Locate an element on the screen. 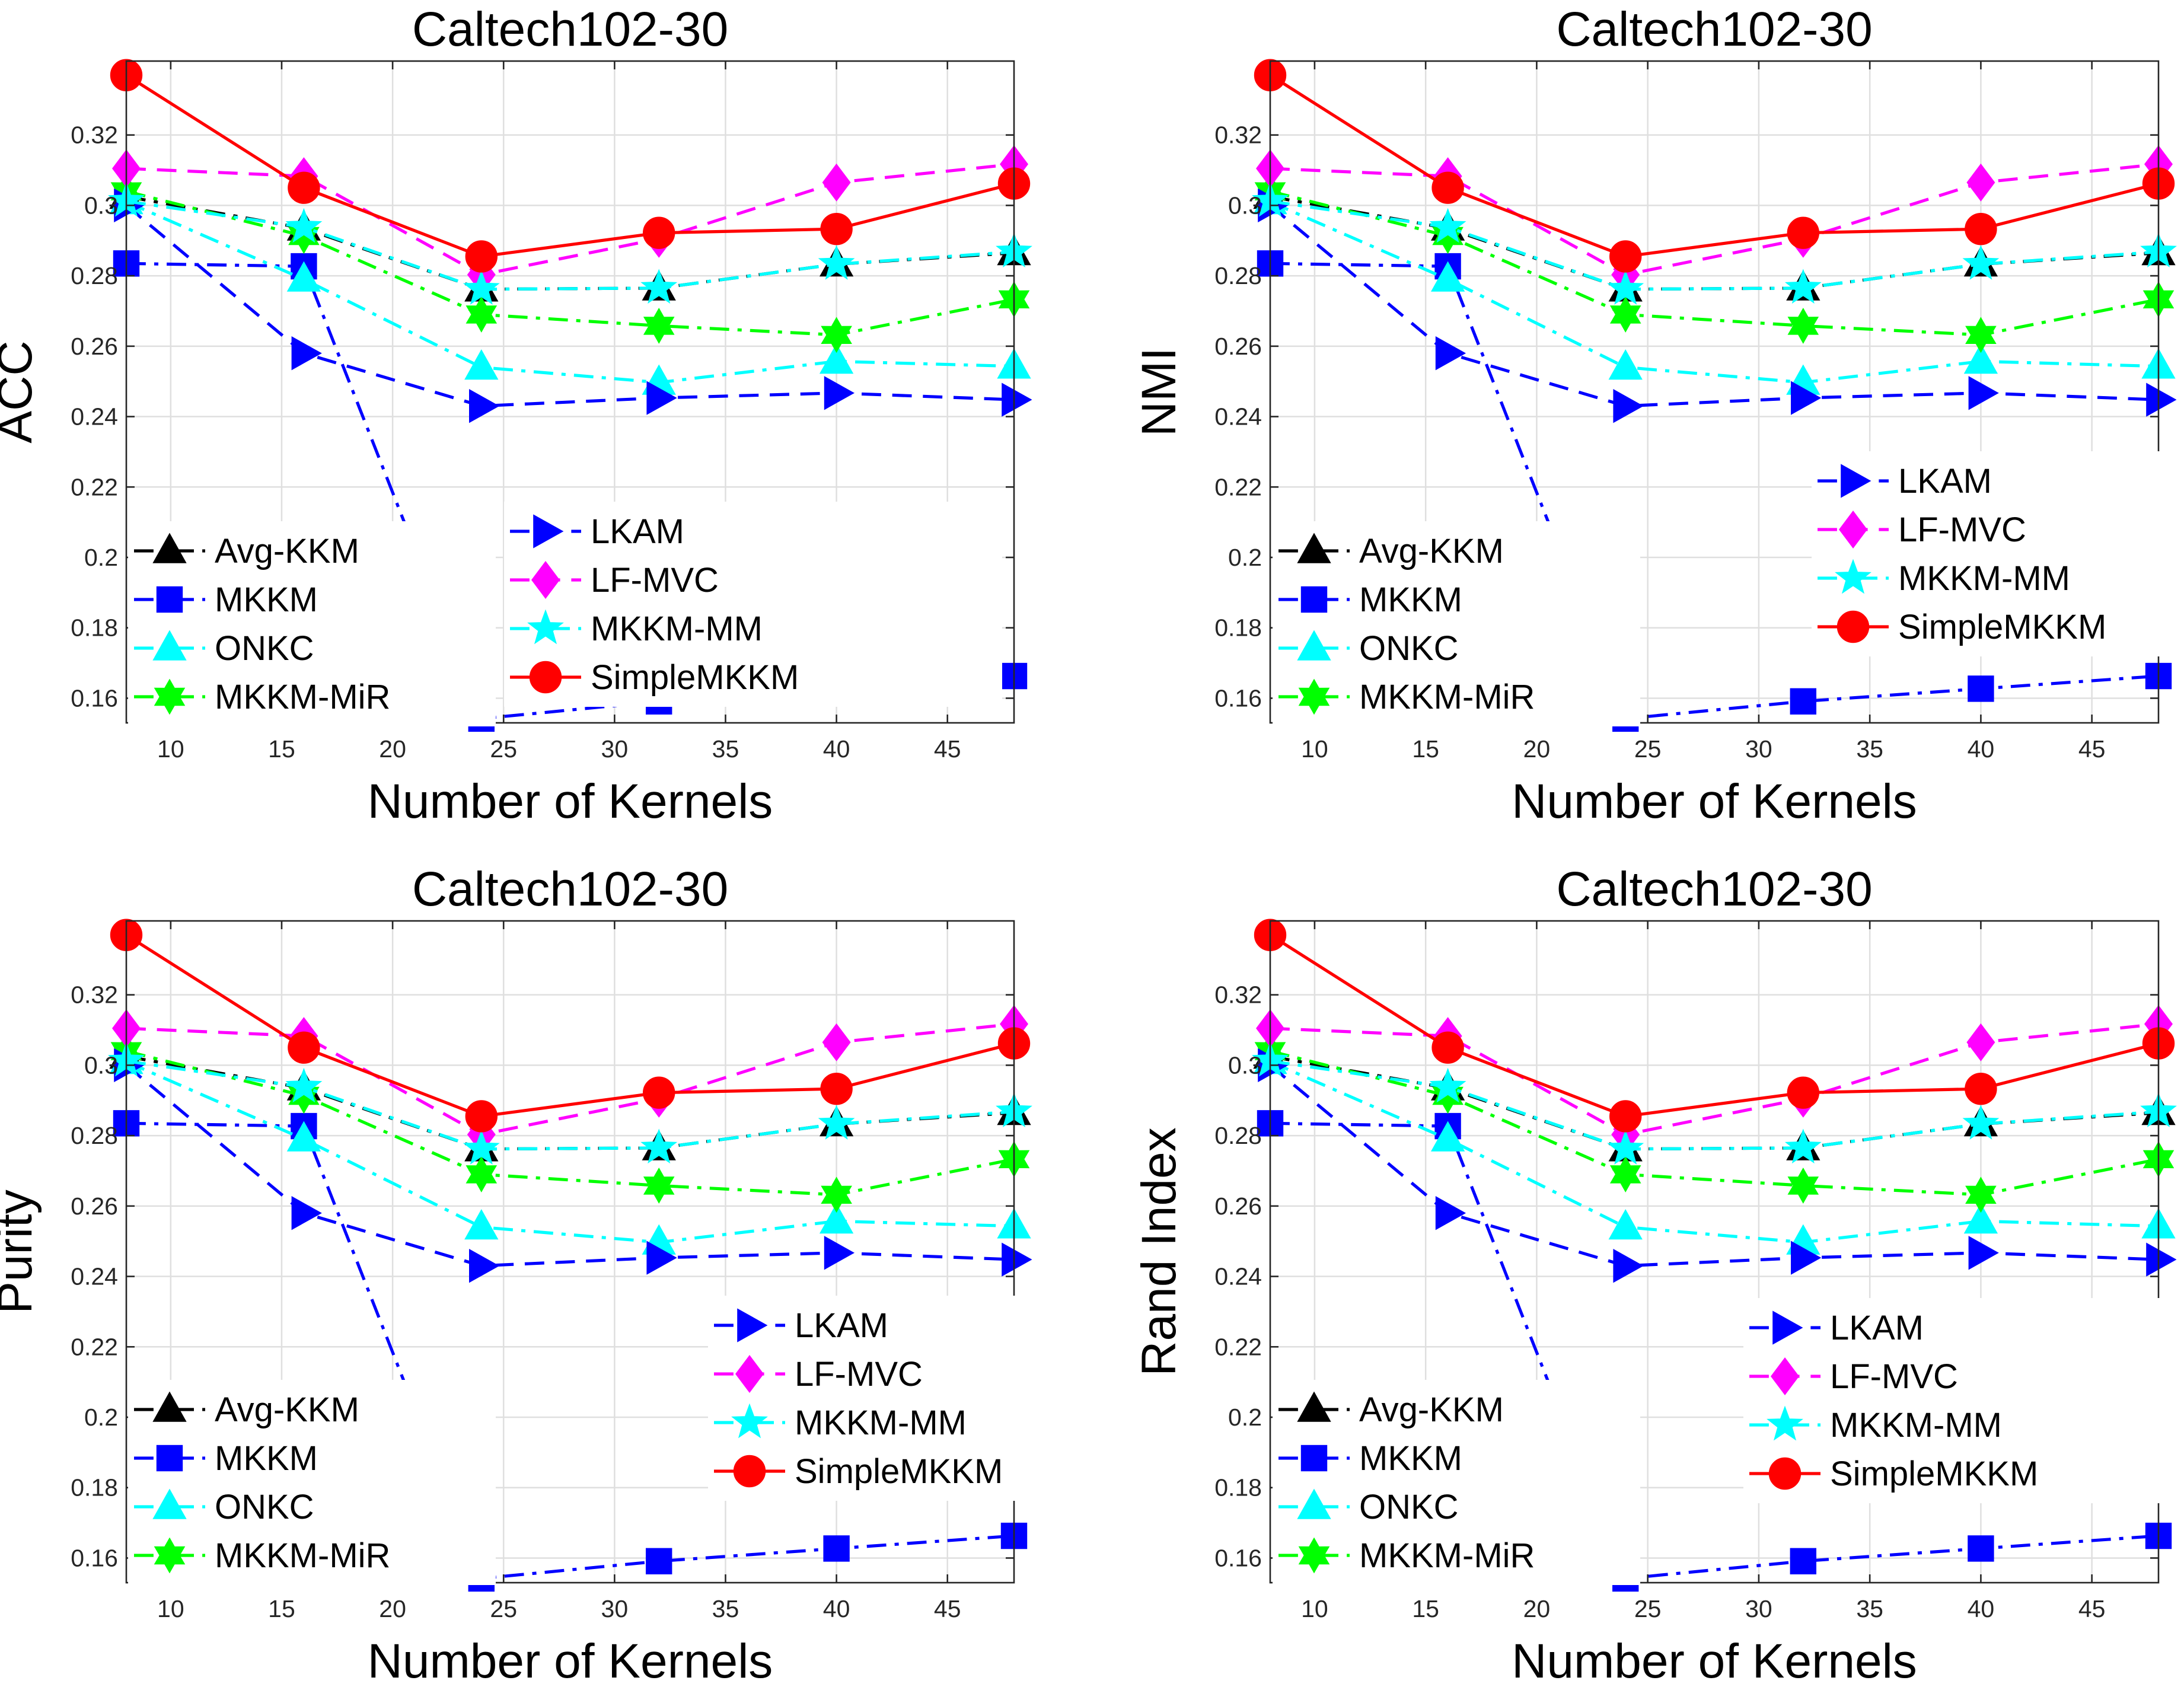 The height and width of the screenshot is (1690, 2184). legend-label-simplemkkm: SimpleMKKM is located at coordinates (695, 677).